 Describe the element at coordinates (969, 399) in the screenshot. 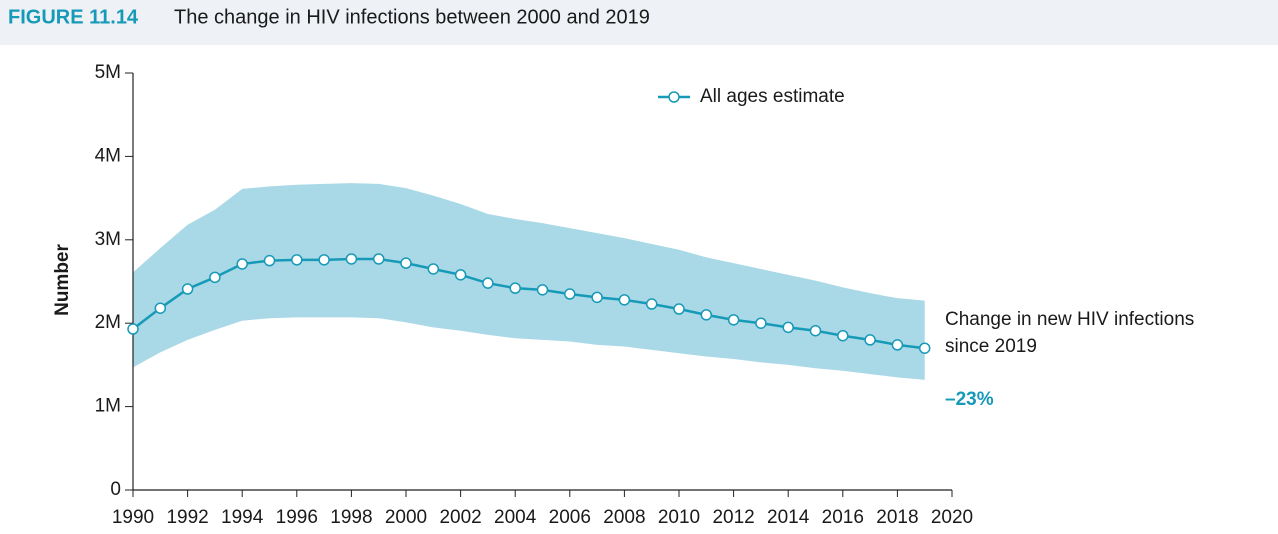

I see `annotation-change: –23%` at that location.